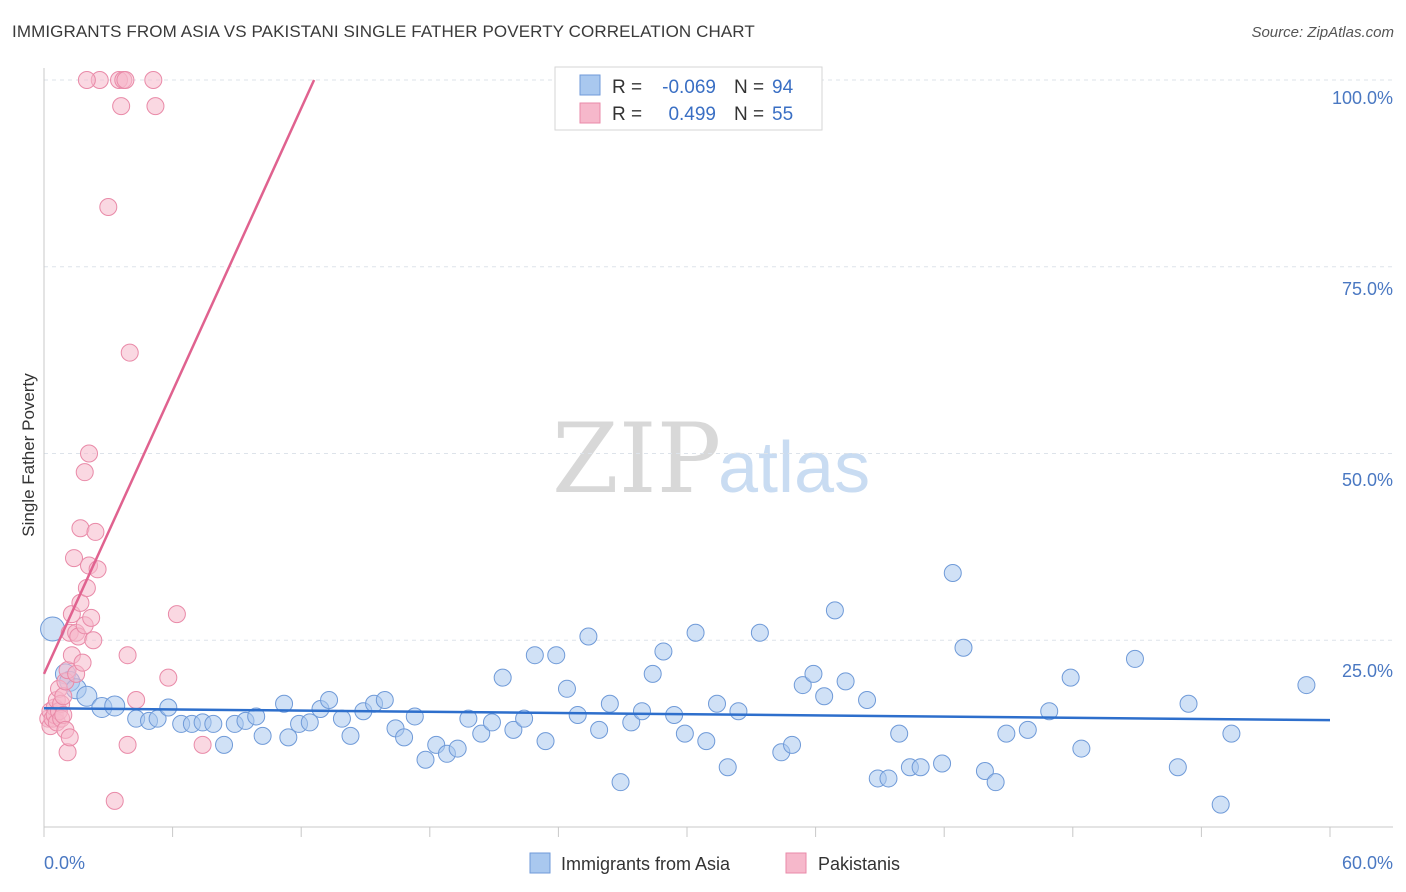 This screenshot has width=1406, height=892. Describe the element at coordinates (627, 87) in the screenshot. I see `legend-r-label-blue: R =` at that location.